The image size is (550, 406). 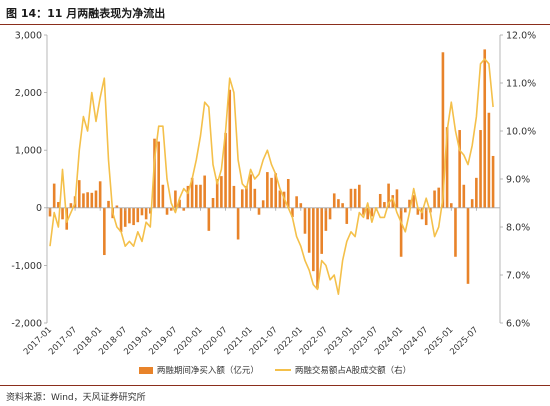 What do you see at coordinates (282, 370) in the screenshot?
I see `legend-line-swatch` at bounding box center [282, 370].